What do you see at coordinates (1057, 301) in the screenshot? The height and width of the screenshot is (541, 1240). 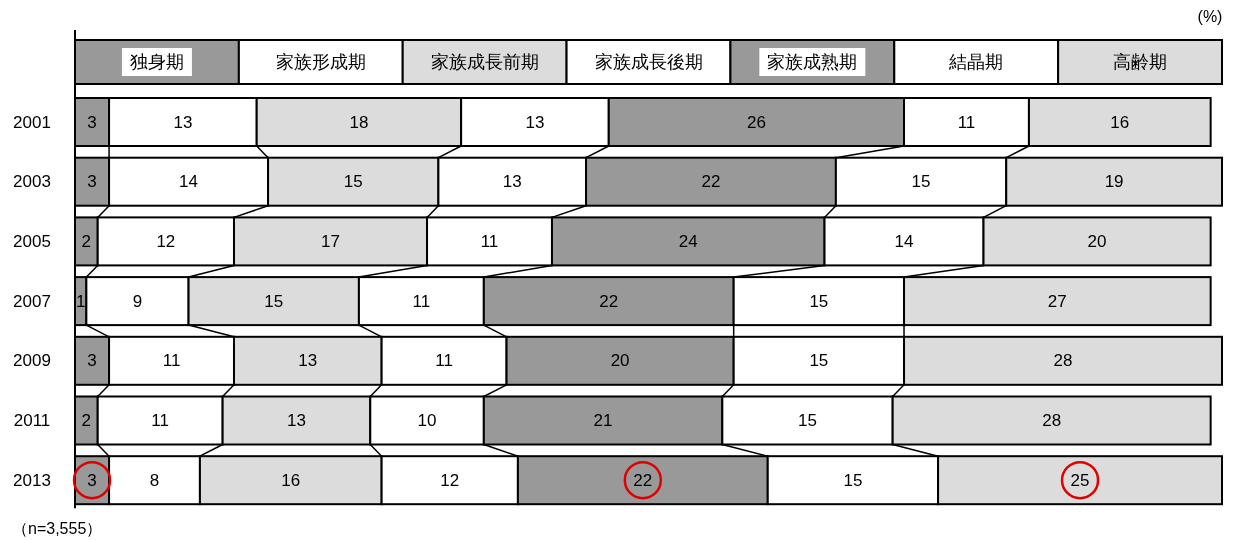 I see `data-label: 27` at bounding box center [1057, 301].